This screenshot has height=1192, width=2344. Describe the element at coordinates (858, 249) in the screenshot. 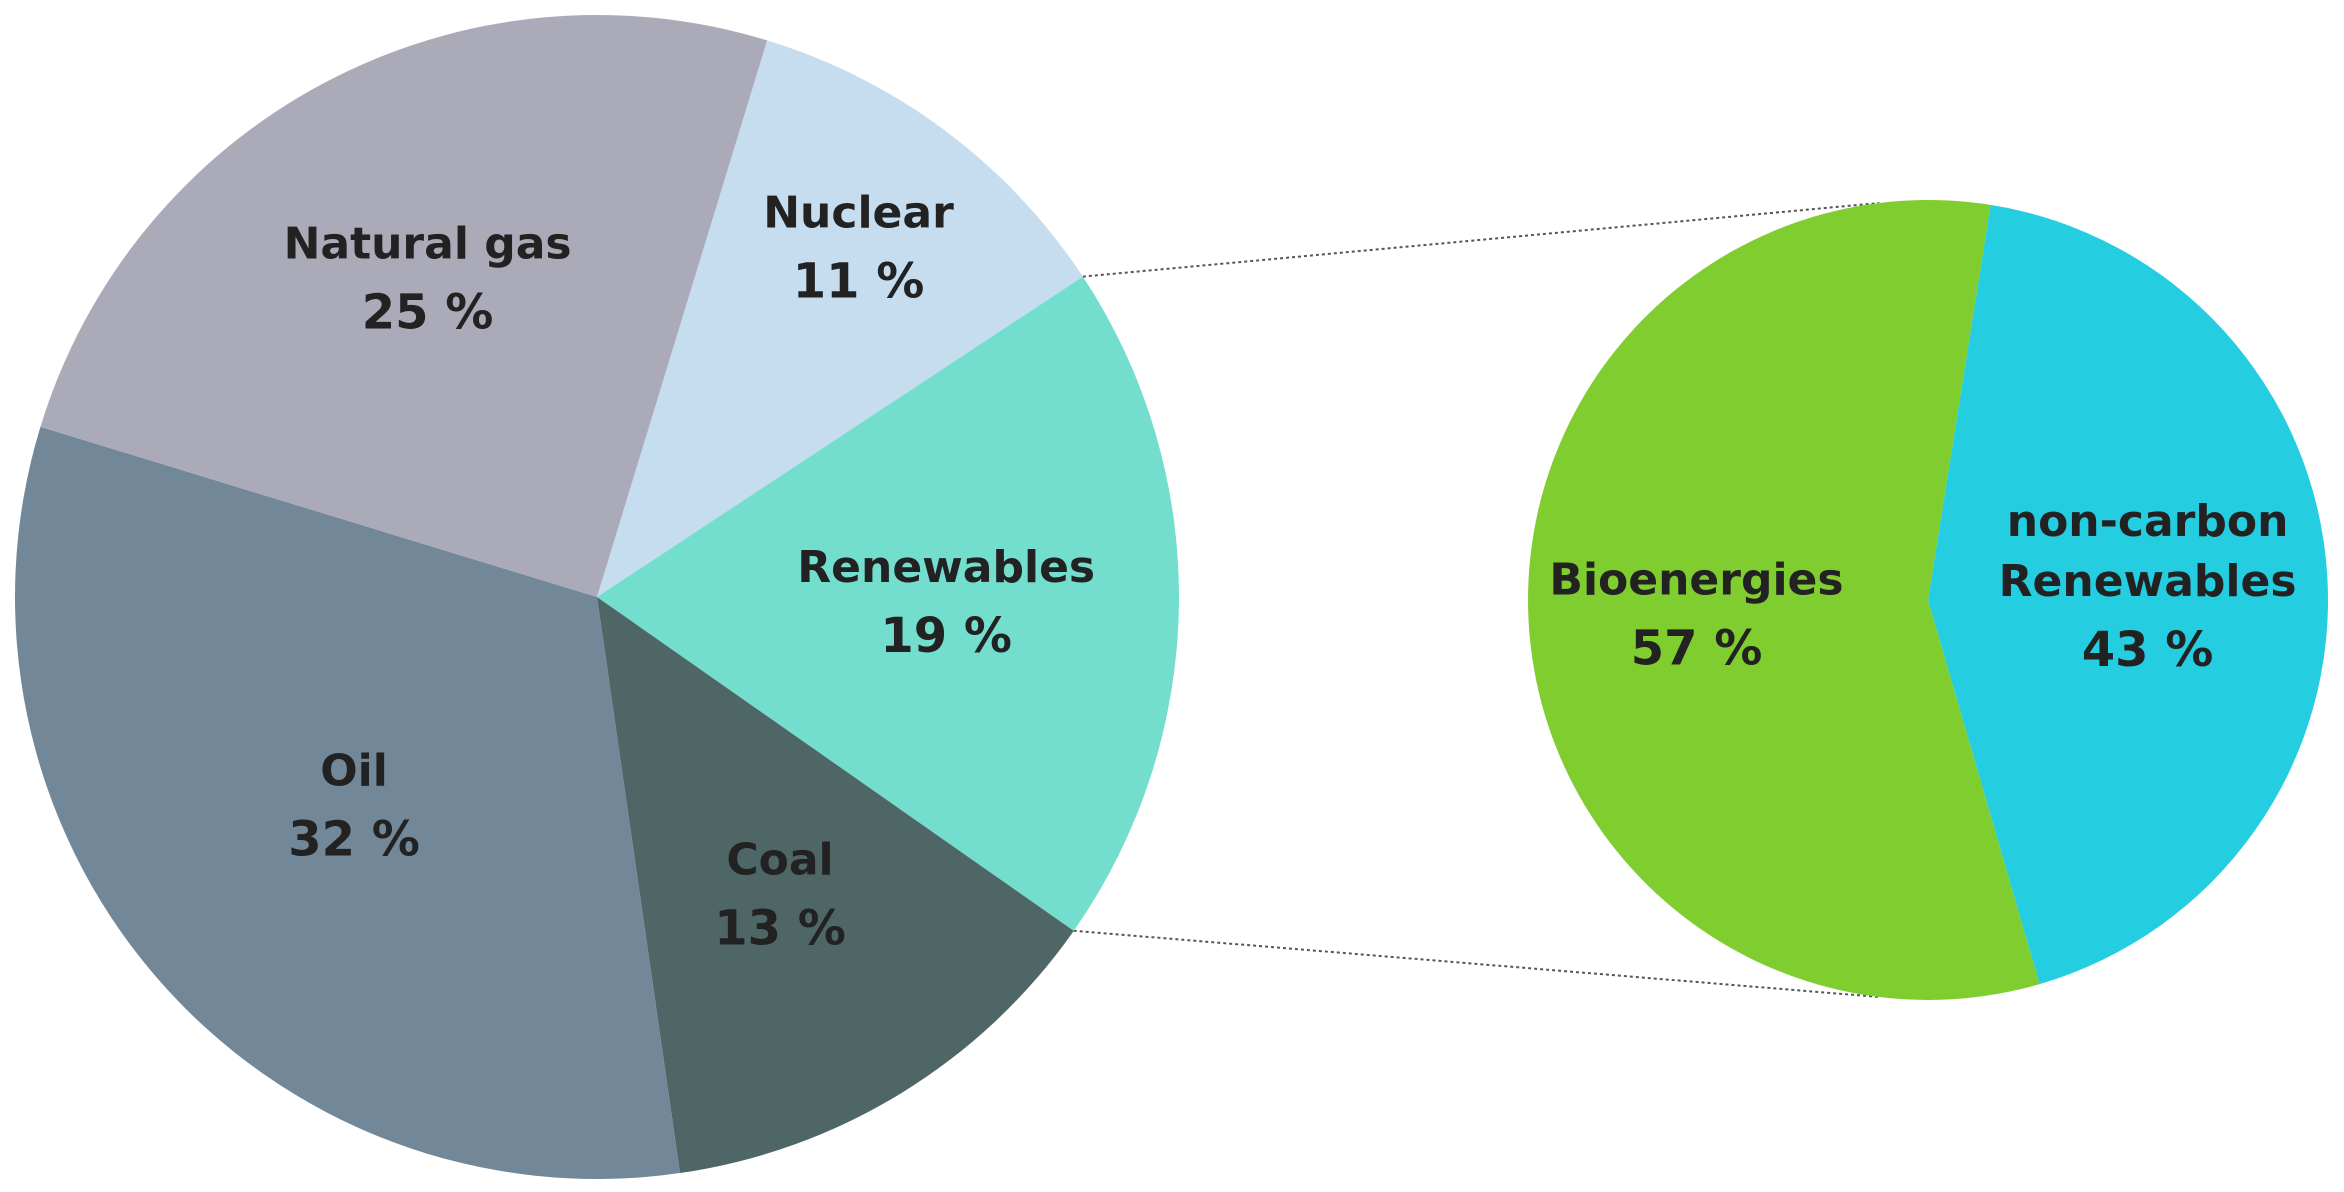

I see `slice-label-nuclear: Nuclear 11 %` at that location.